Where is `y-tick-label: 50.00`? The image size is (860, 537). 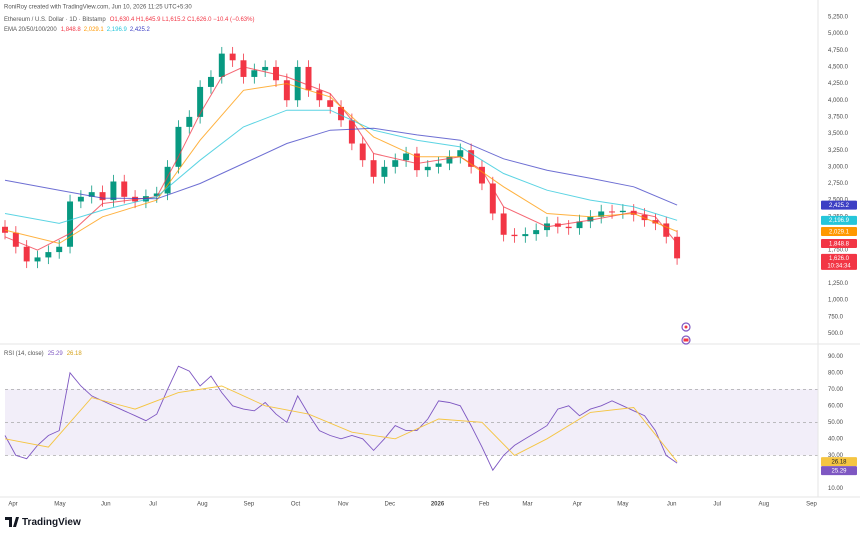 y-tick-label: 50.00 is located at coordinates (836, 423).